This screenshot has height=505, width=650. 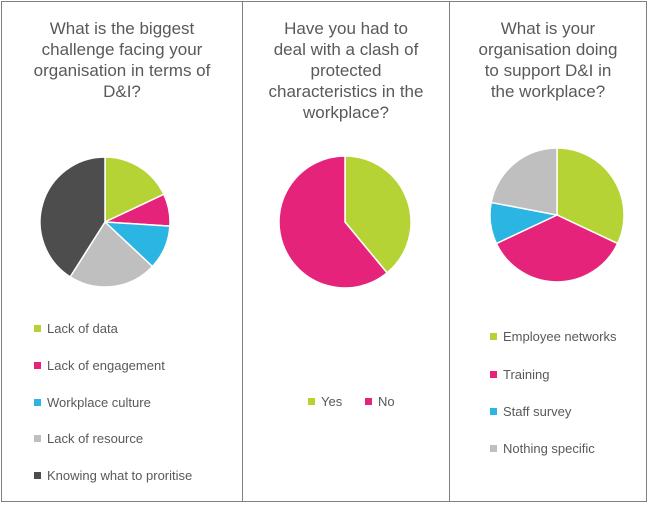 I want to click on legend-item: Nothing specific, so click(x=542, y=448).